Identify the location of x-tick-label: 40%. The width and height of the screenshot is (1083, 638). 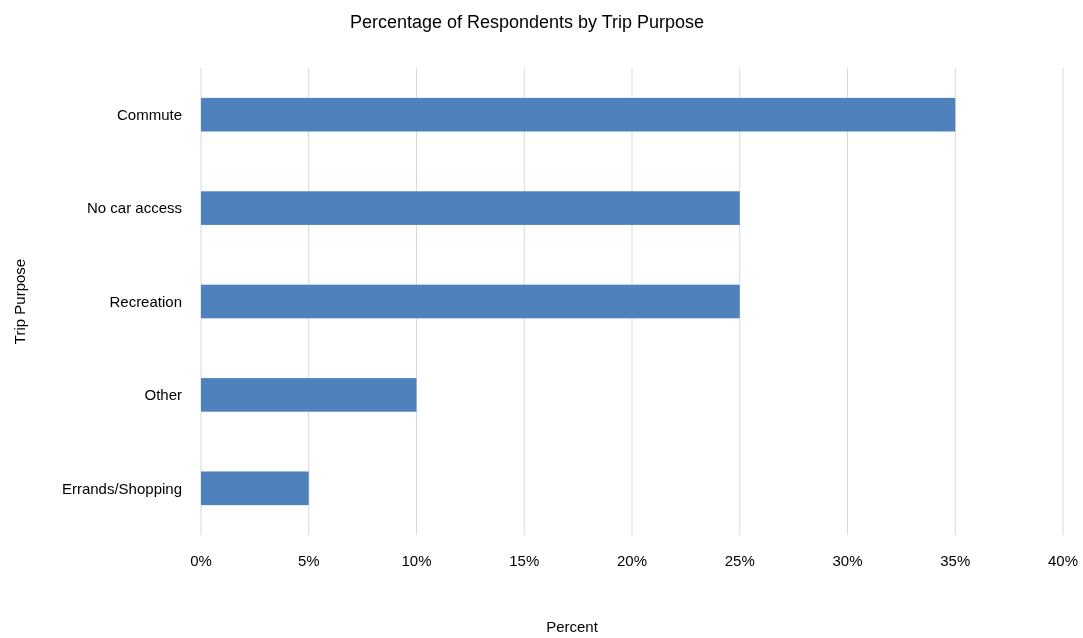
(1063, 560).